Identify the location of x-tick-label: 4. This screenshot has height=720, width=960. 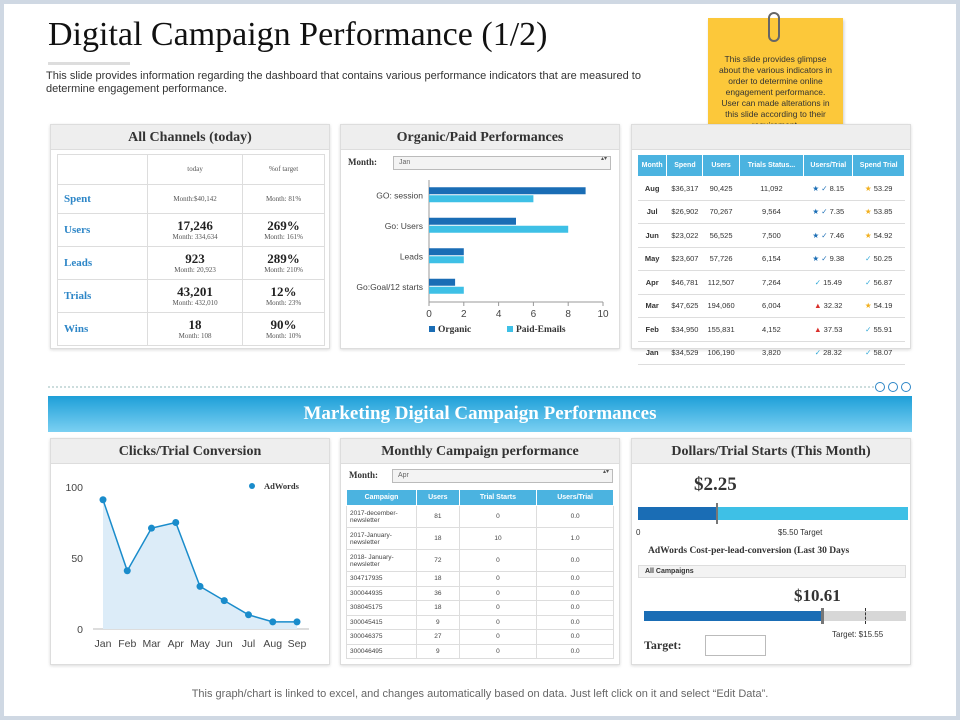
(499, 314).